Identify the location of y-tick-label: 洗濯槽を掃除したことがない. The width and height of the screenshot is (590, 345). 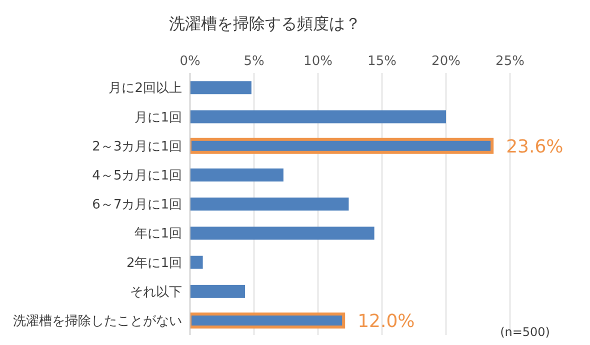
(97, 322).